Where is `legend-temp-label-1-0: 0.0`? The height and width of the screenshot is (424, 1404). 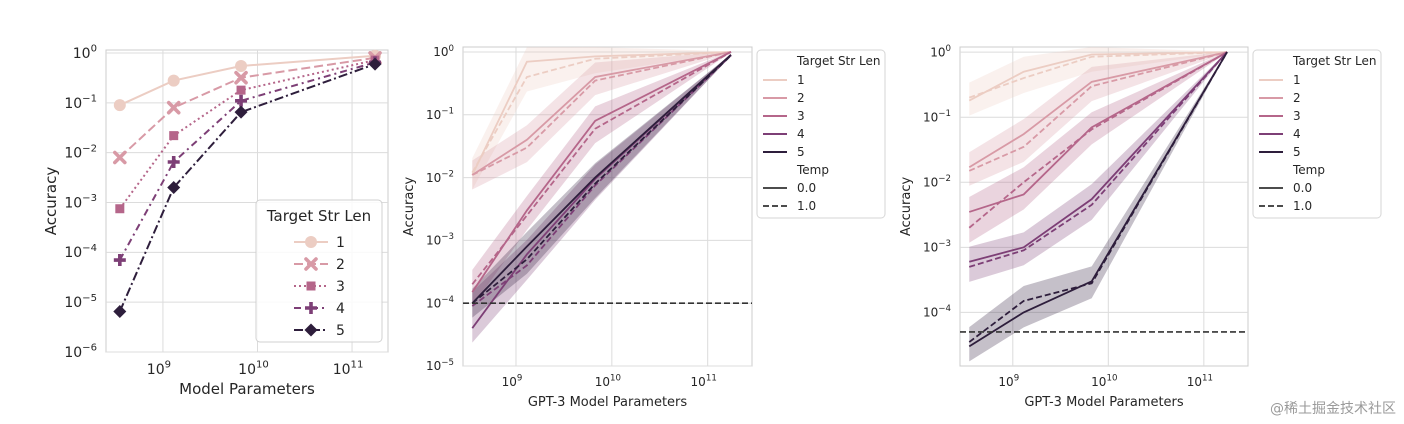 legend-temp-label-1-0: 0.0 is located at coordinates (806, 188).